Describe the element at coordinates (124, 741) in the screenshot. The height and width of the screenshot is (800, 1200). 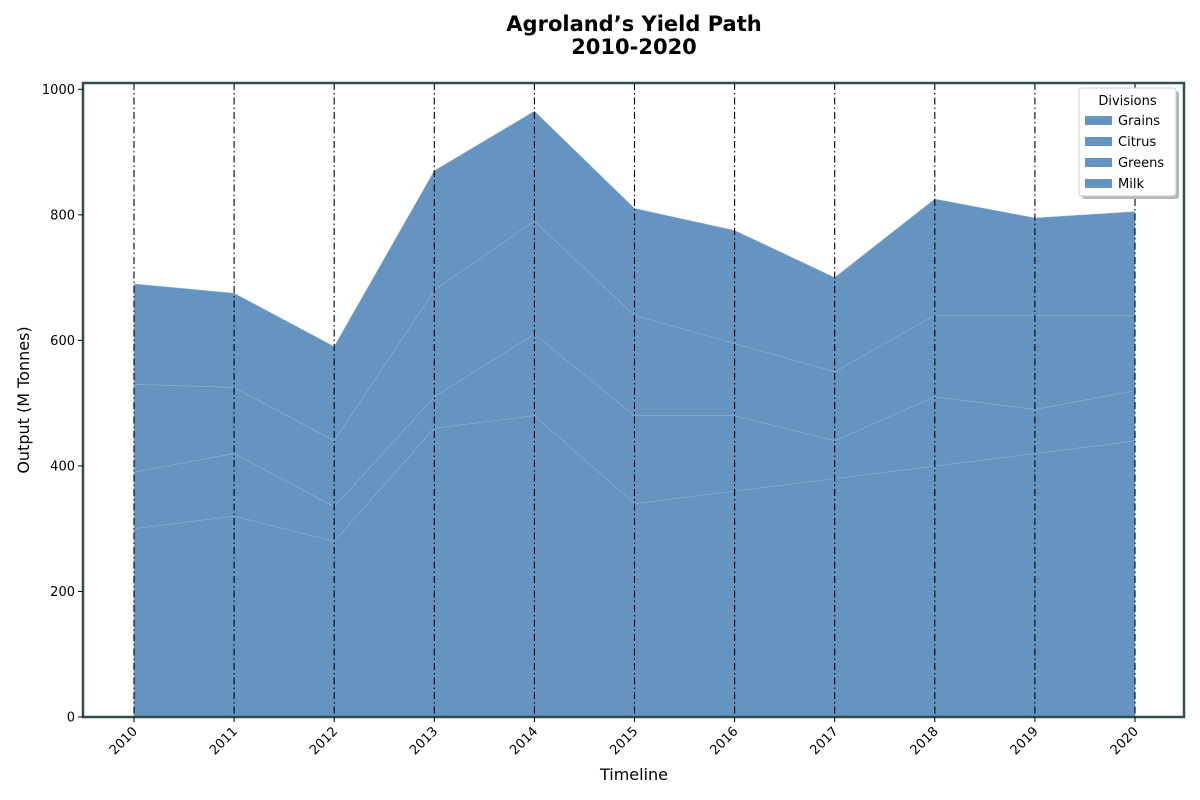
I see `x-tick-label: 2010` at that location.